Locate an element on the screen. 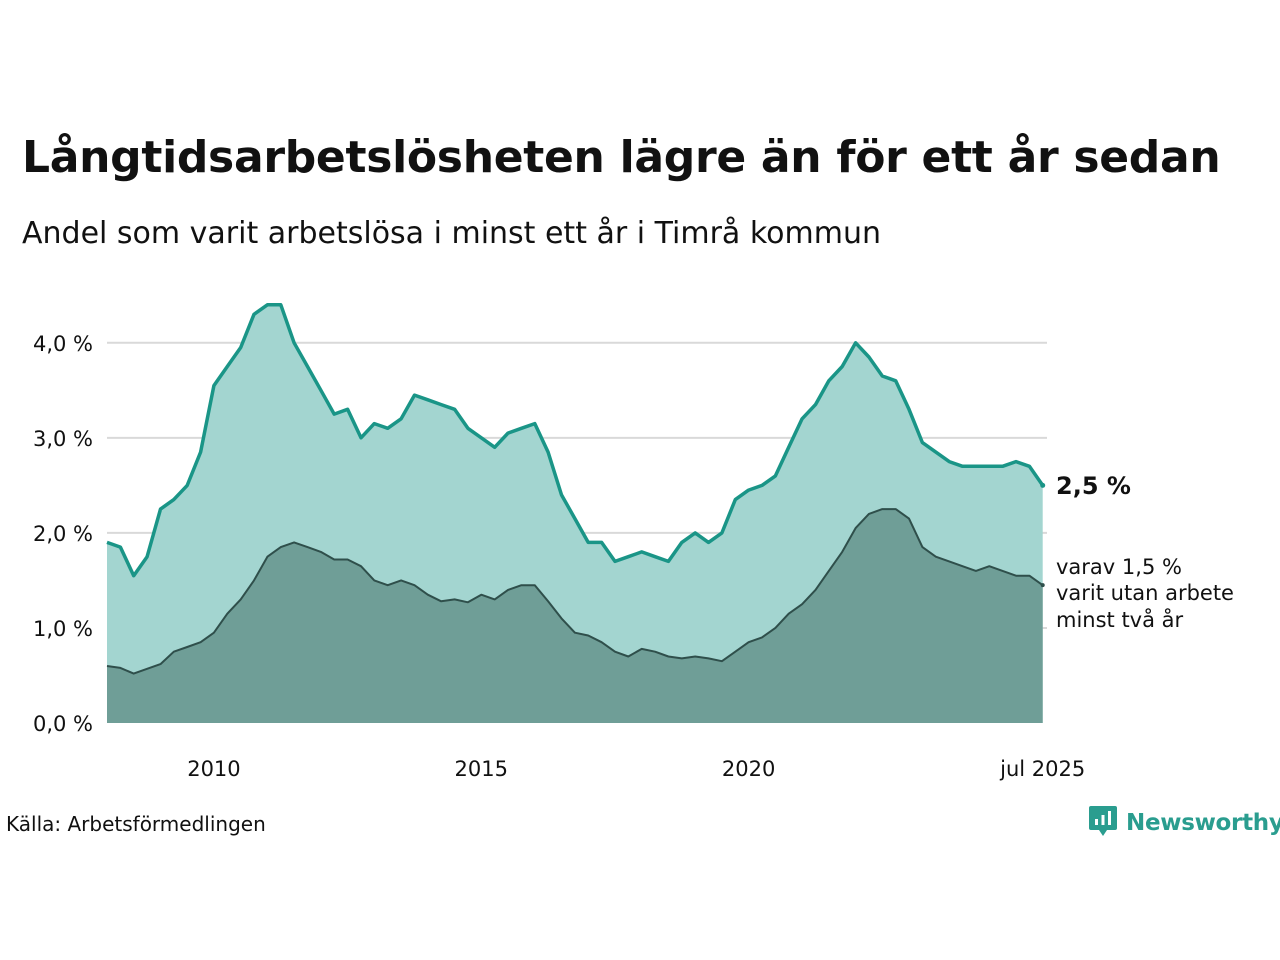  source-note: Källa: Arbetsförmedlingen is located at coordinates (136, 824).